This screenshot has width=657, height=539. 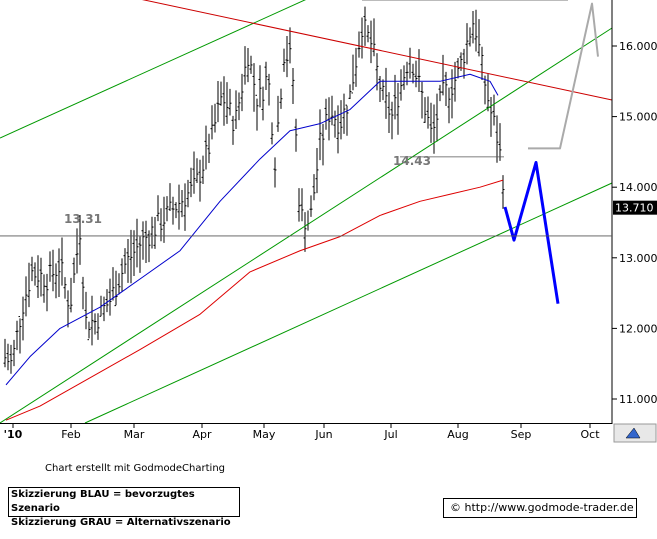 What do you see at coordinates (83, 219) in the screenshot?
I see `annotation-13-31: 13.31` at bounding box center [83, 219].